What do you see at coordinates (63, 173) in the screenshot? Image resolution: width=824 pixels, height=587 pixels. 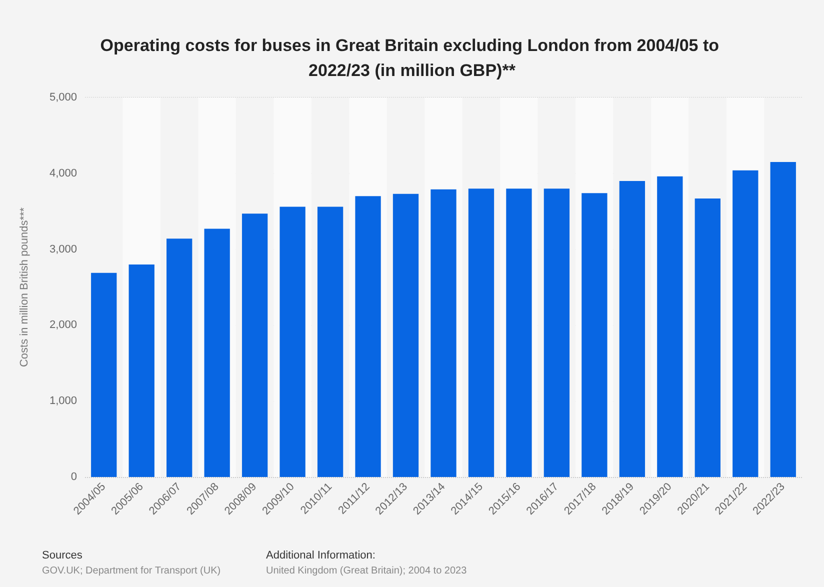 I see `y-tick-label: 4,000` at bounding box center [63, 173].